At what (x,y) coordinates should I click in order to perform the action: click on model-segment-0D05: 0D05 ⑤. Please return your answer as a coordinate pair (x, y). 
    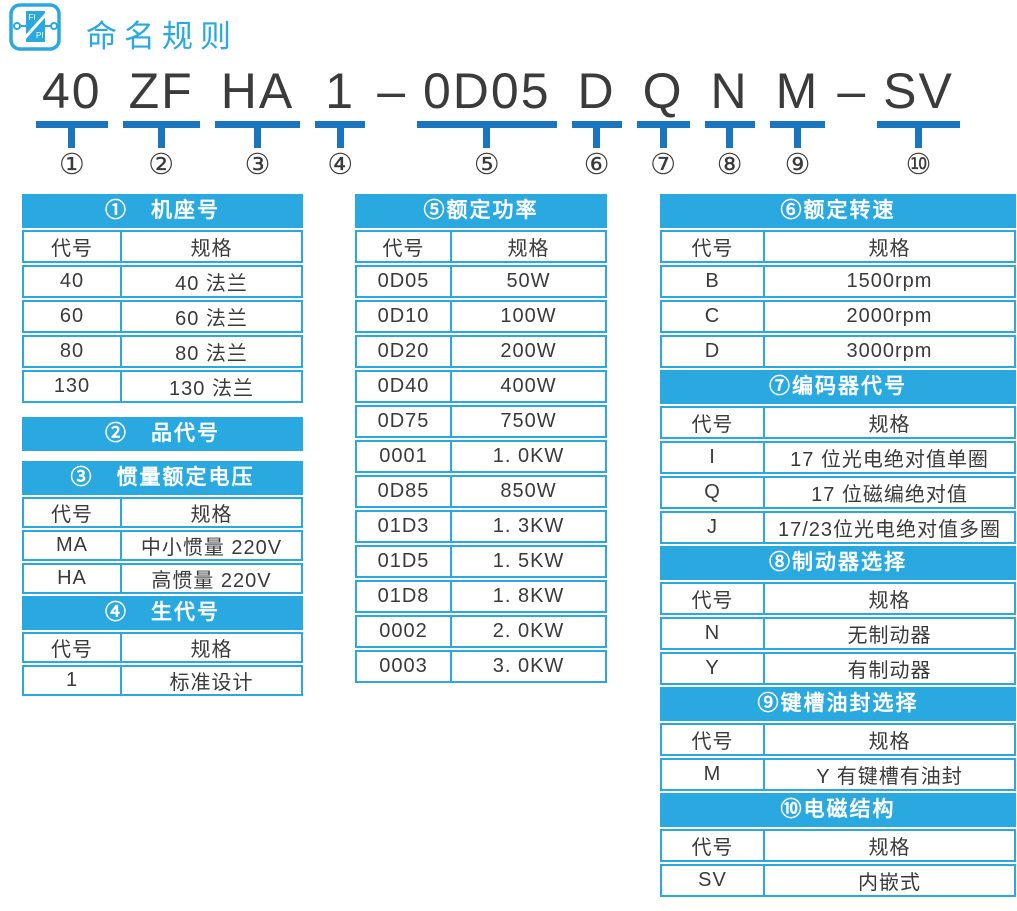
    Looking at the image, I should click on (487, 122).